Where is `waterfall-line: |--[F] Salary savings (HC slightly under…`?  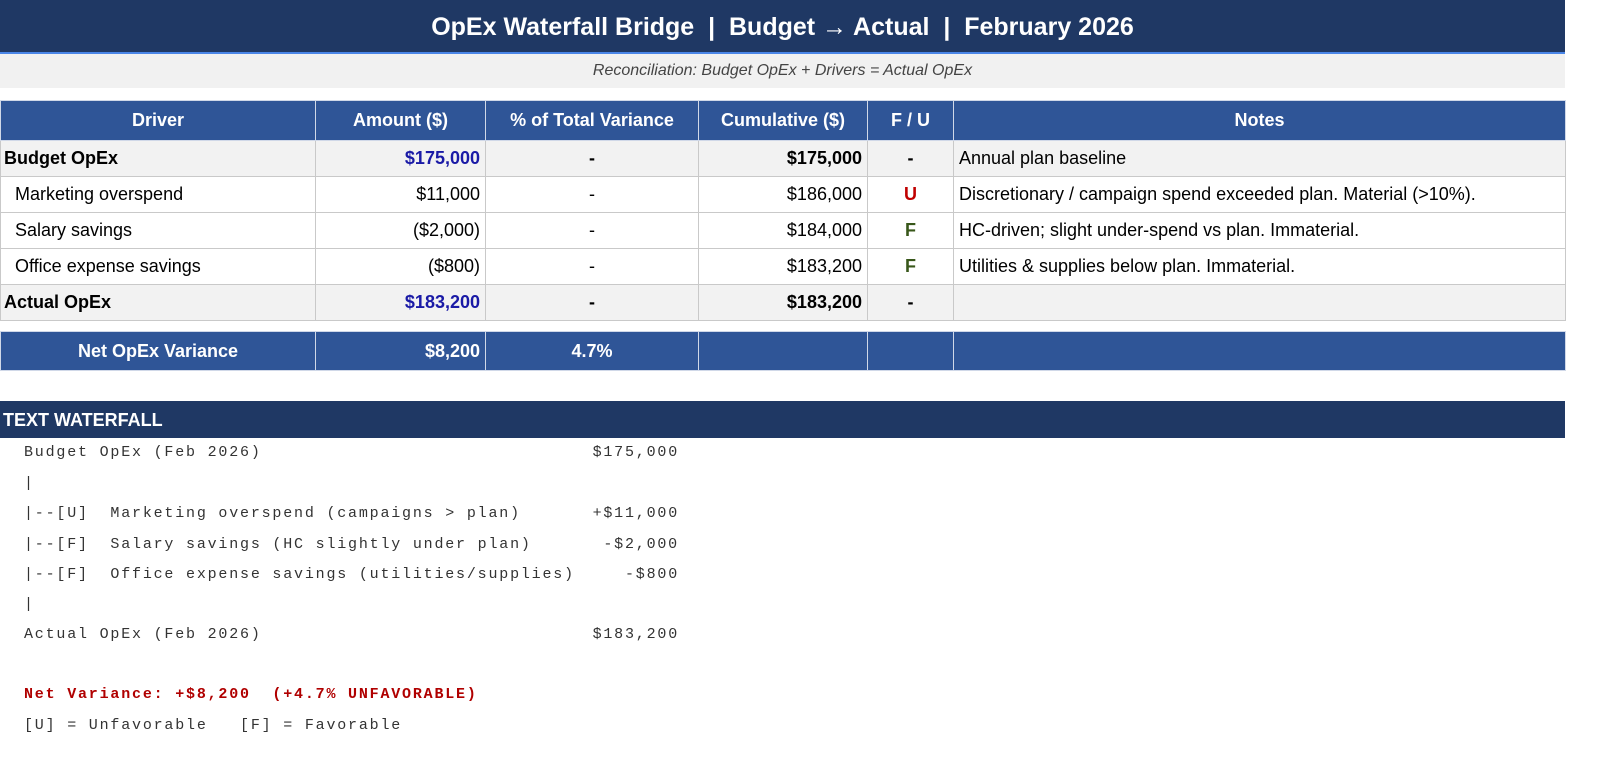
waterfall-line: |--[F] Salary savings (HC slightly under… is located at coordinates (350, 545).